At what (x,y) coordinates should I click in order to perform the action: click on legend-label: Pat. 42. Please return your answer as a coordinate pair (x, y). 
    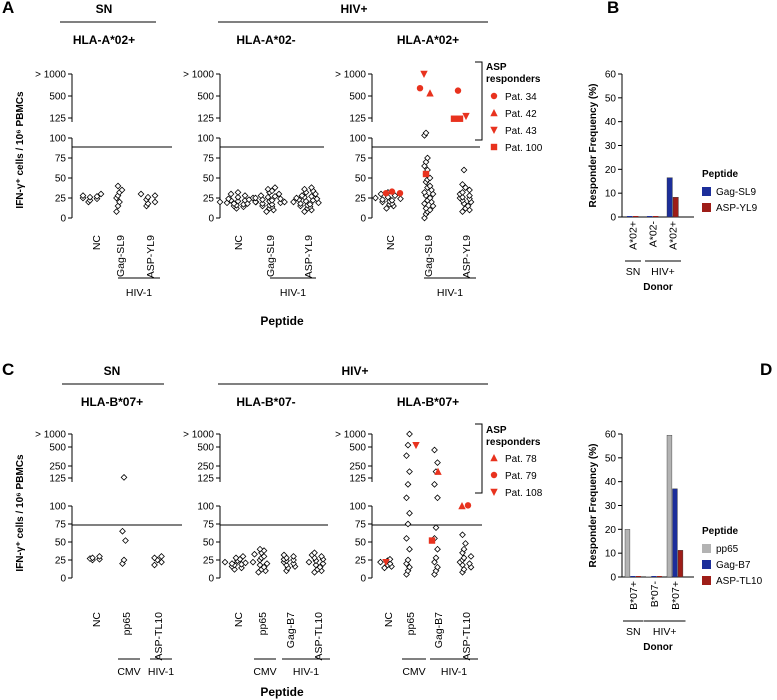
    Looking at the image, I should click on (521, 114).